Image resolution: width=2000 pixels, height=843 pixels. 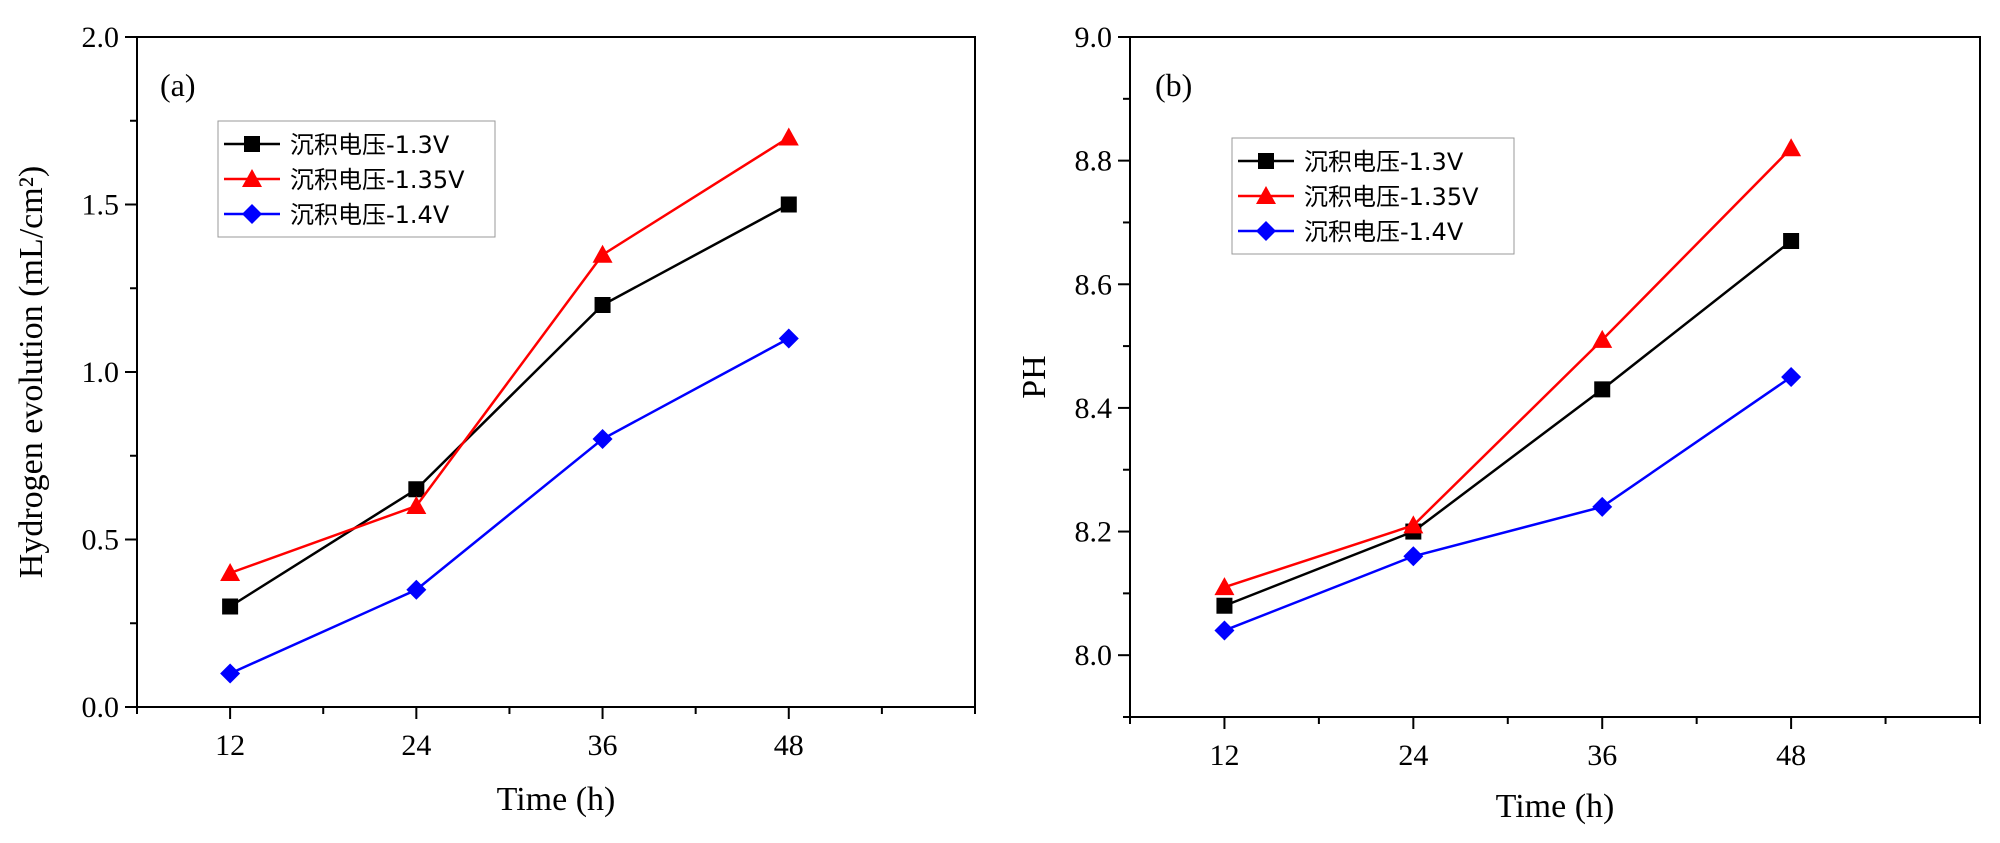 What do you see at coordinates (101, 37) in the screenshot?
I see `panel-a-y-tick-label: 2.0` at bounding box center [101, 37].